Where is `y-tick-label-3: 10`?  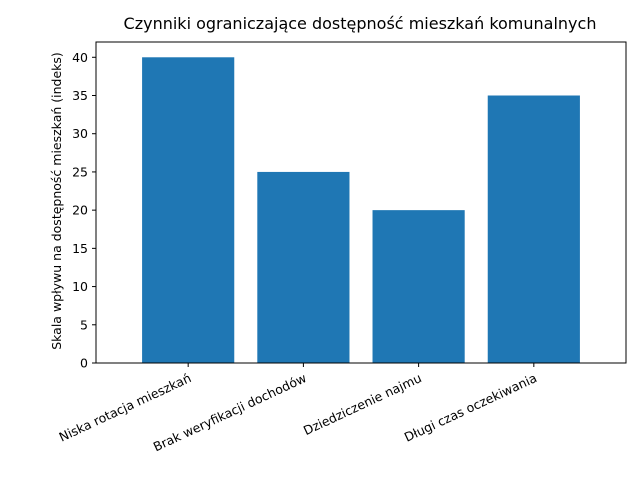
y-tick-label-3: 10 is located at coordinates (80, 286).